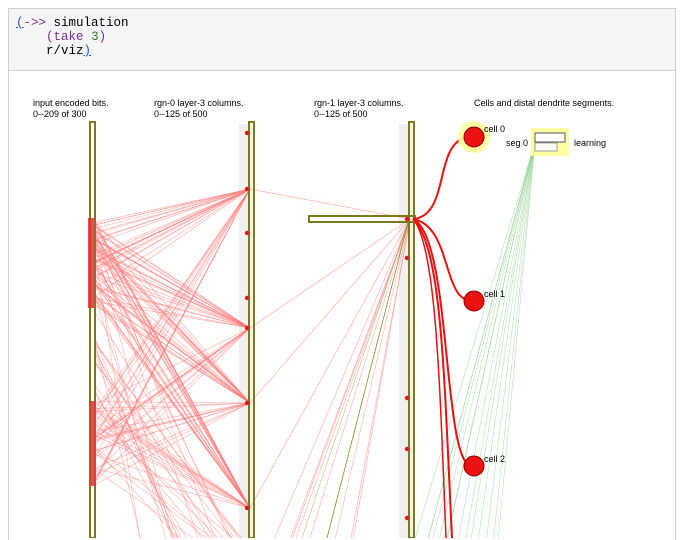 This screenshot has height=540, width=684. Describe the element at coordinates (474, 466) in the screenshot. I see `cell2-circle` at that location.